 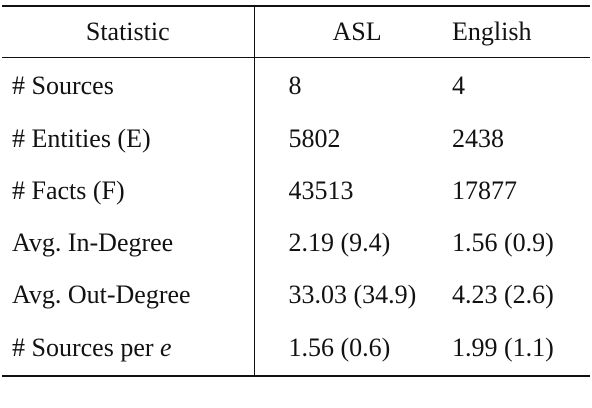 I want to click on header-statistic: Statistic, so click(x=128, y=31).